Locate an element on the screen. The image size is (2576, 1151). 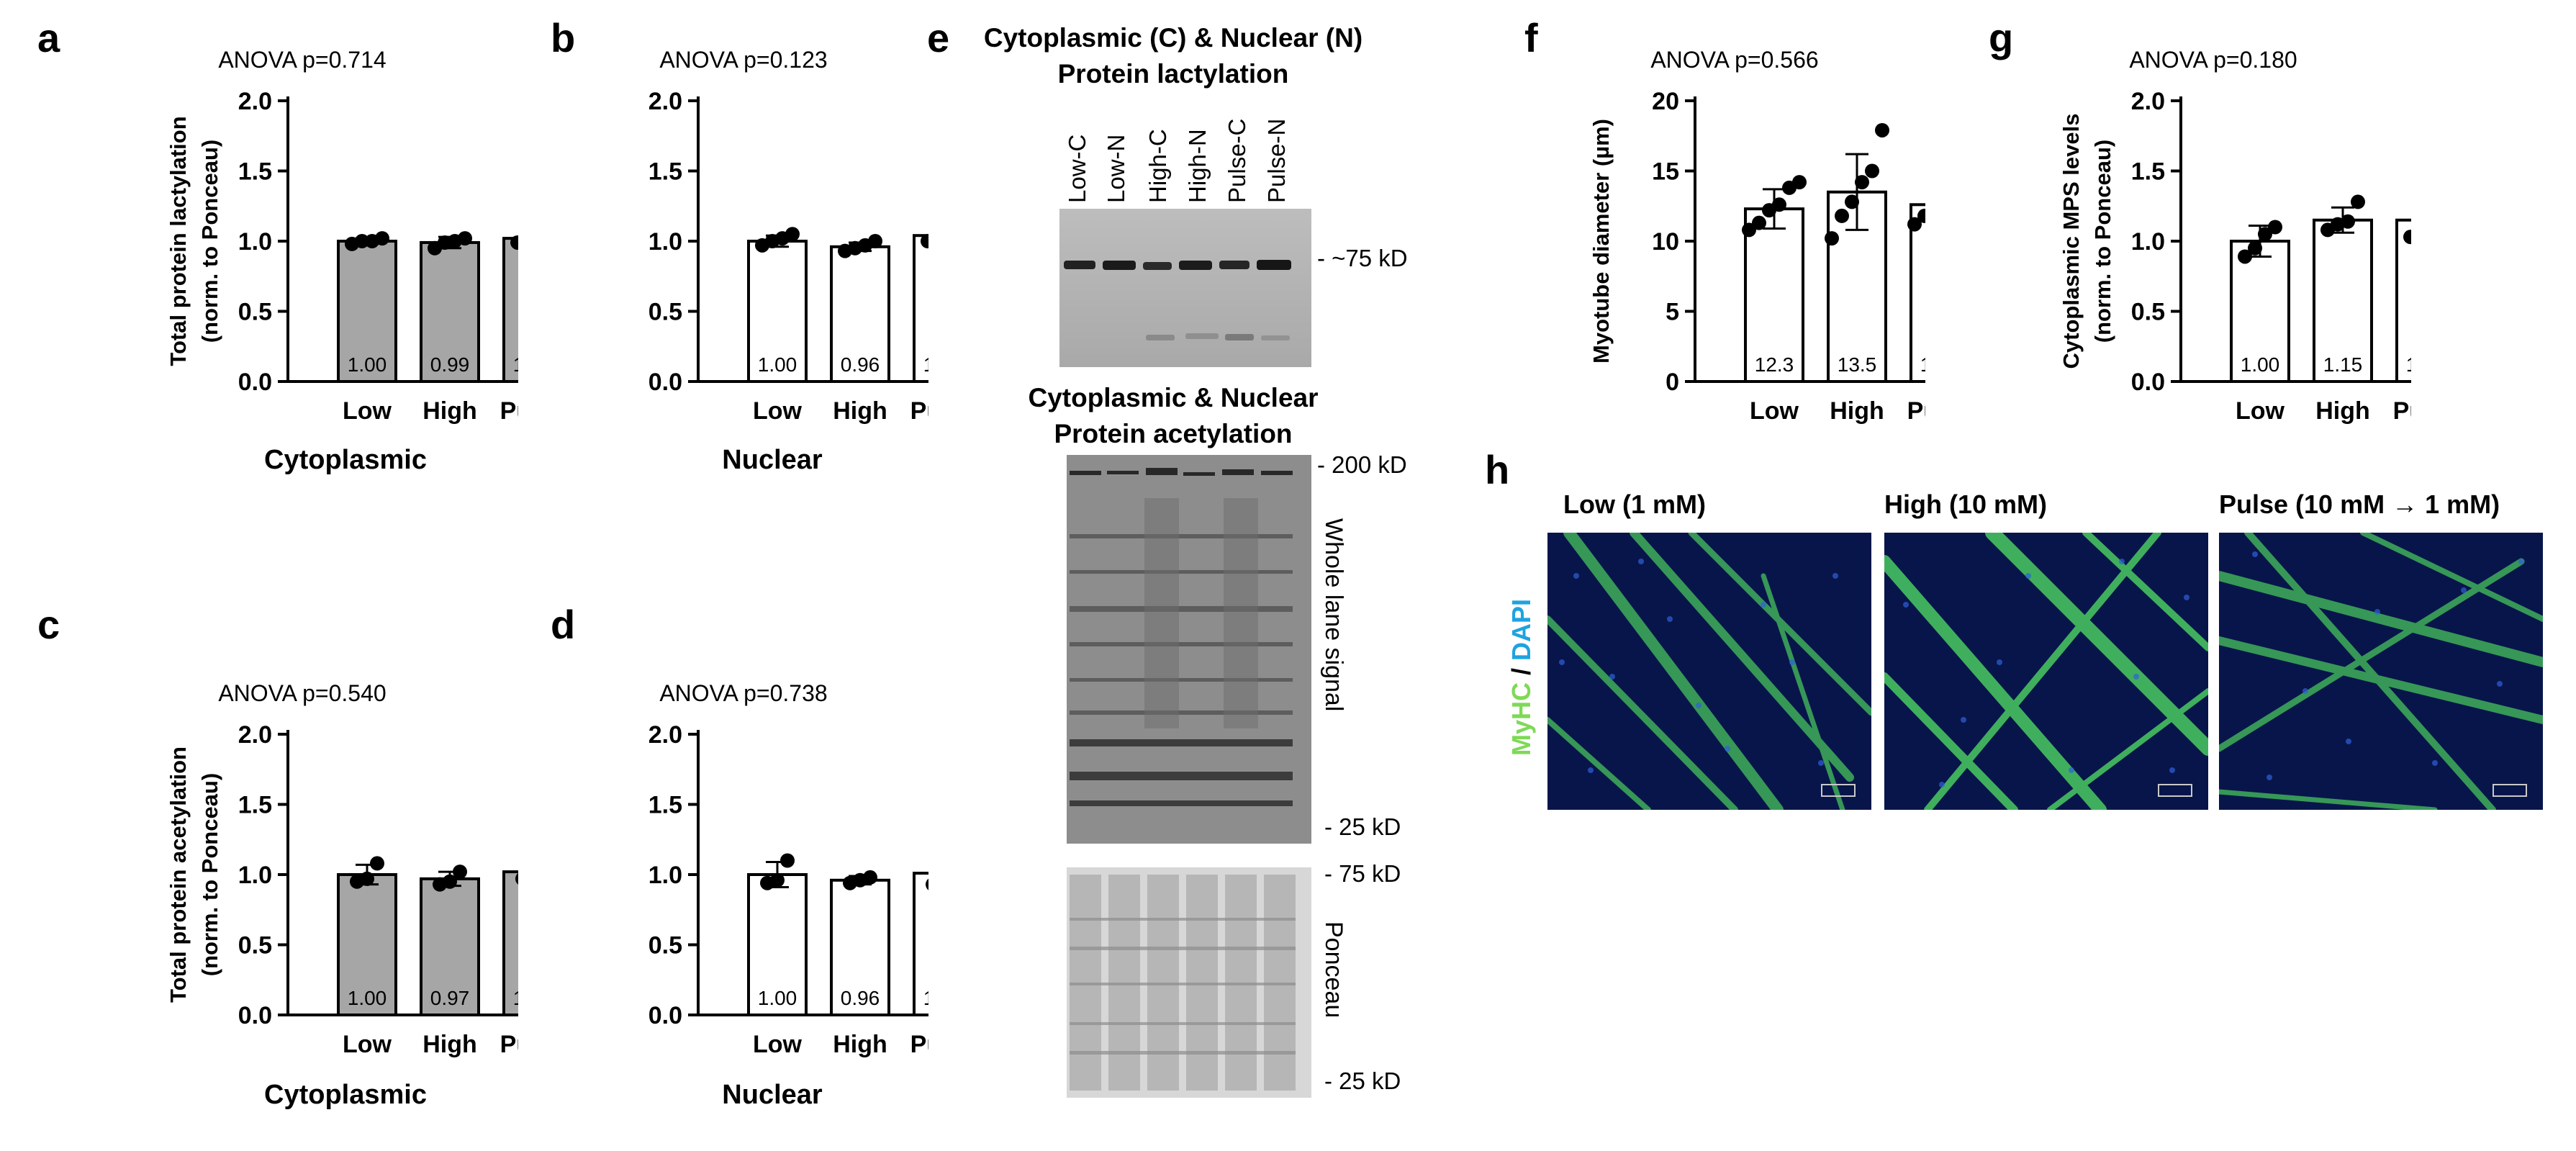
xlabel-b: Nuclear is located at coordinates (772, 460).